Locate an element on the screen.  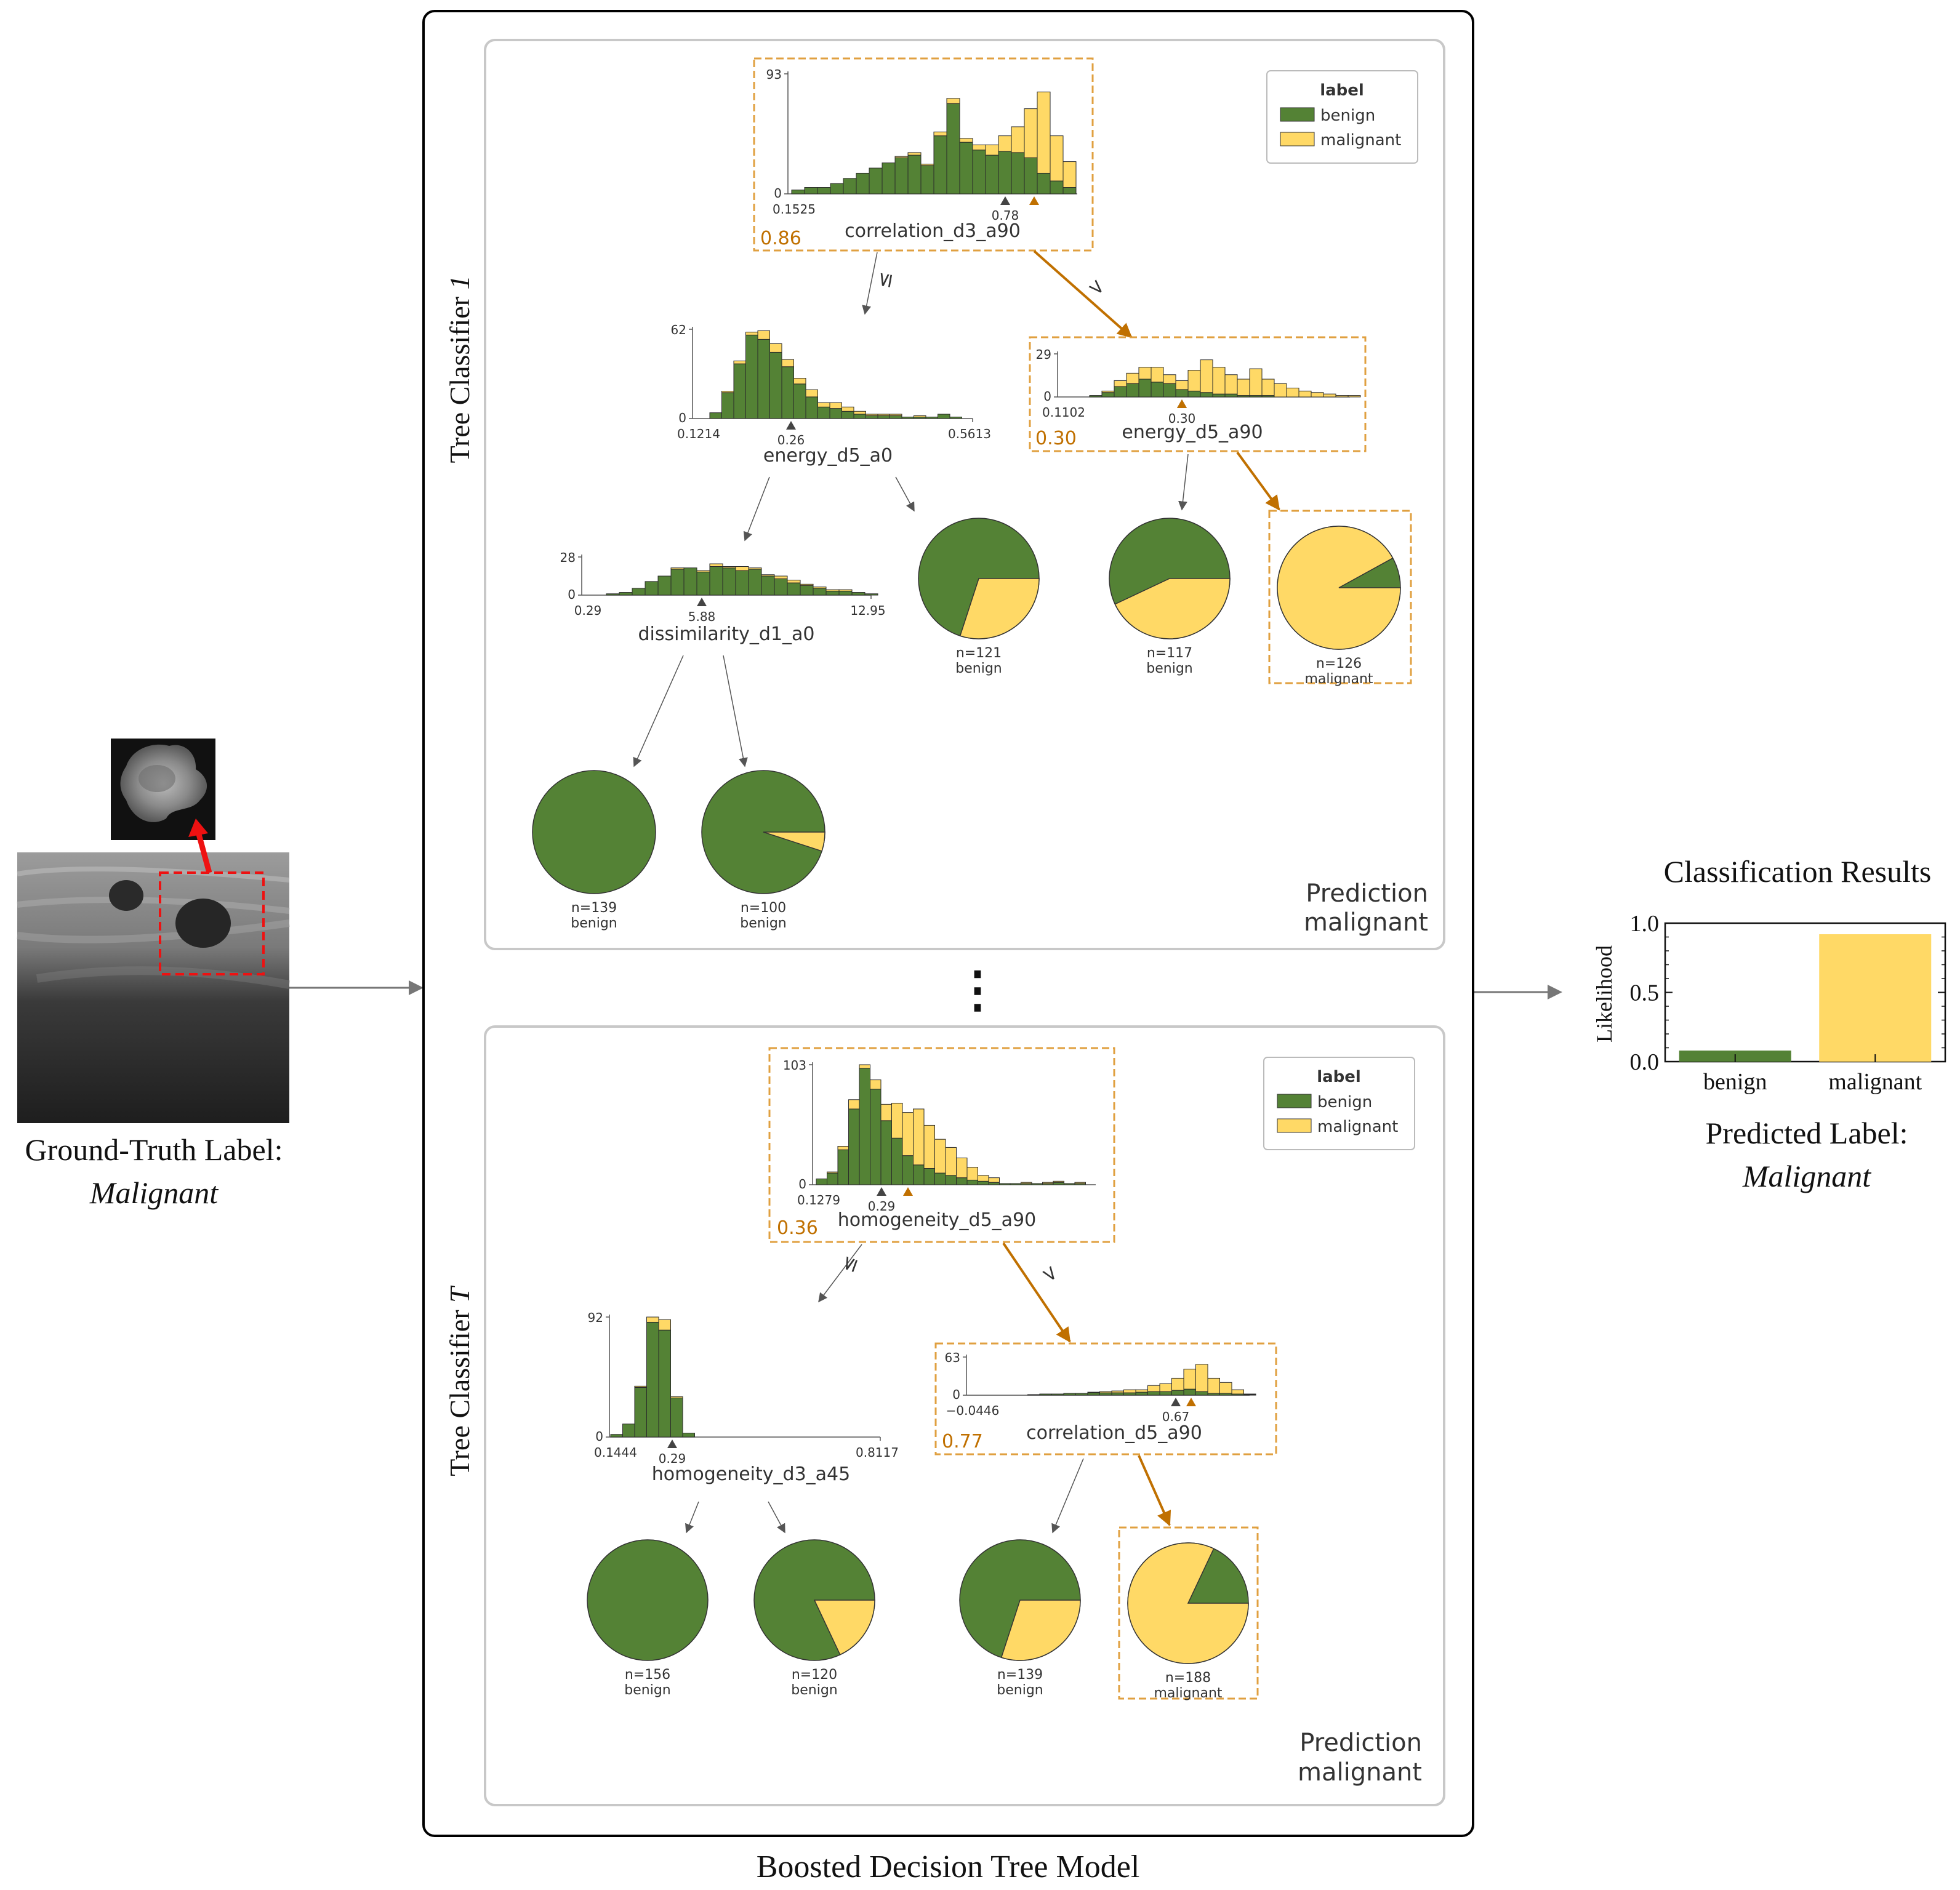
tree-T-right-split-label: 0.67 is located at coordinates (1176, 1416).